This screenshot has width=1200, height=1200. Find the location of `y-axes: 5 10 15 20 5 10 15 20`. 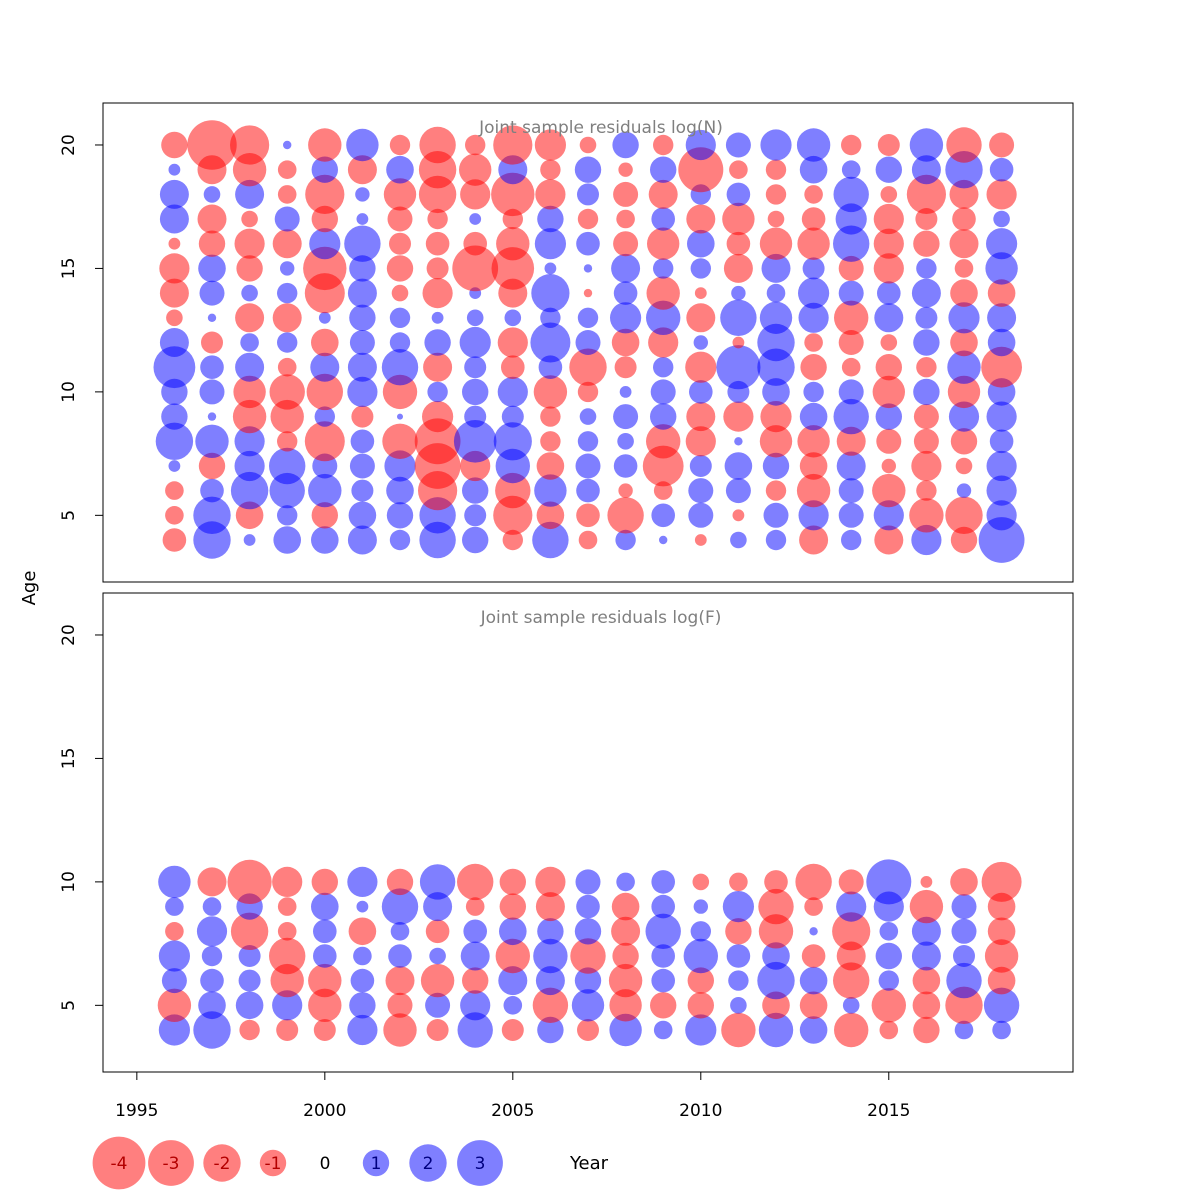

y-axes: 5 10 15 20 5 10 15 20 is located at coordinates (81, 572).